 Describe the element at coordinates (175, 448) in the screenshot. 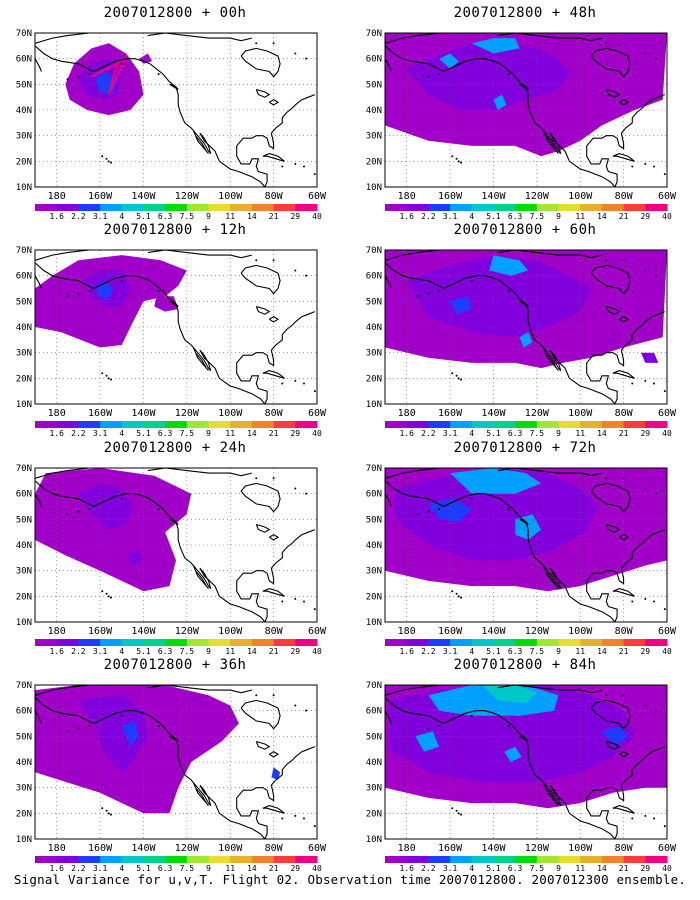

I see `panel-title: 2007012800 + 24h` at that location.